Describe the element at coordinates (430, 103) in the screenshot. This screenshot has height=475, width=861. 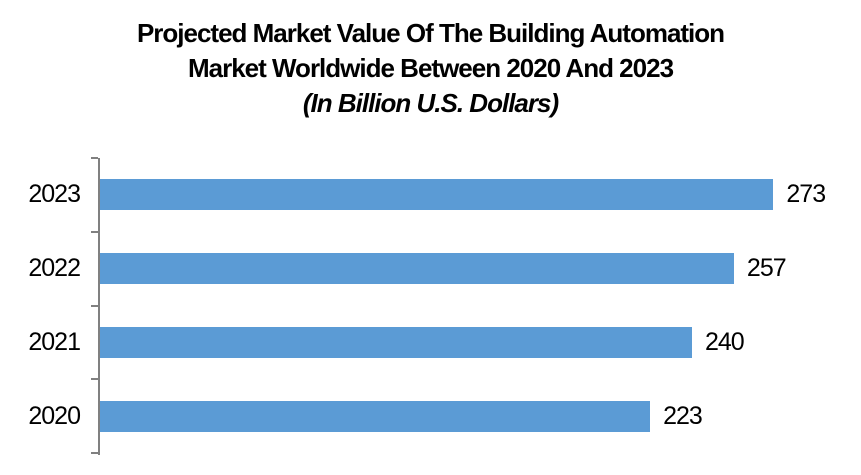
I see `chart-subtitle: (In Billion U.S. Dollars)` at that location.